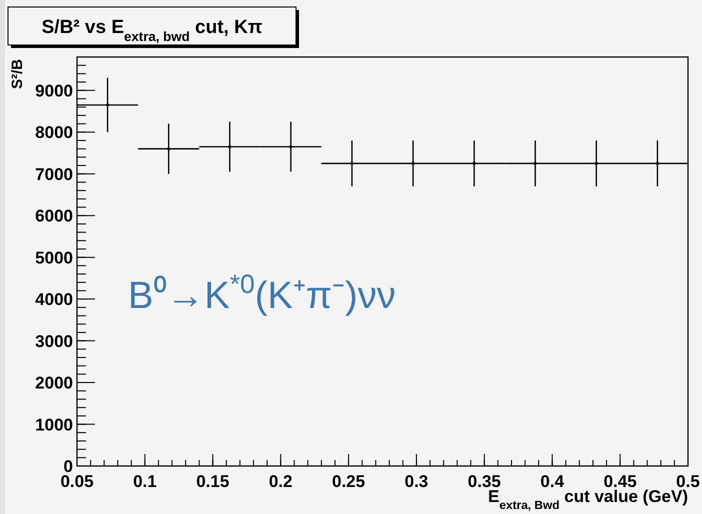 This screenshot has height=514, width=702. I want to click on x-tick-label: 0.1, so click(145, 481).